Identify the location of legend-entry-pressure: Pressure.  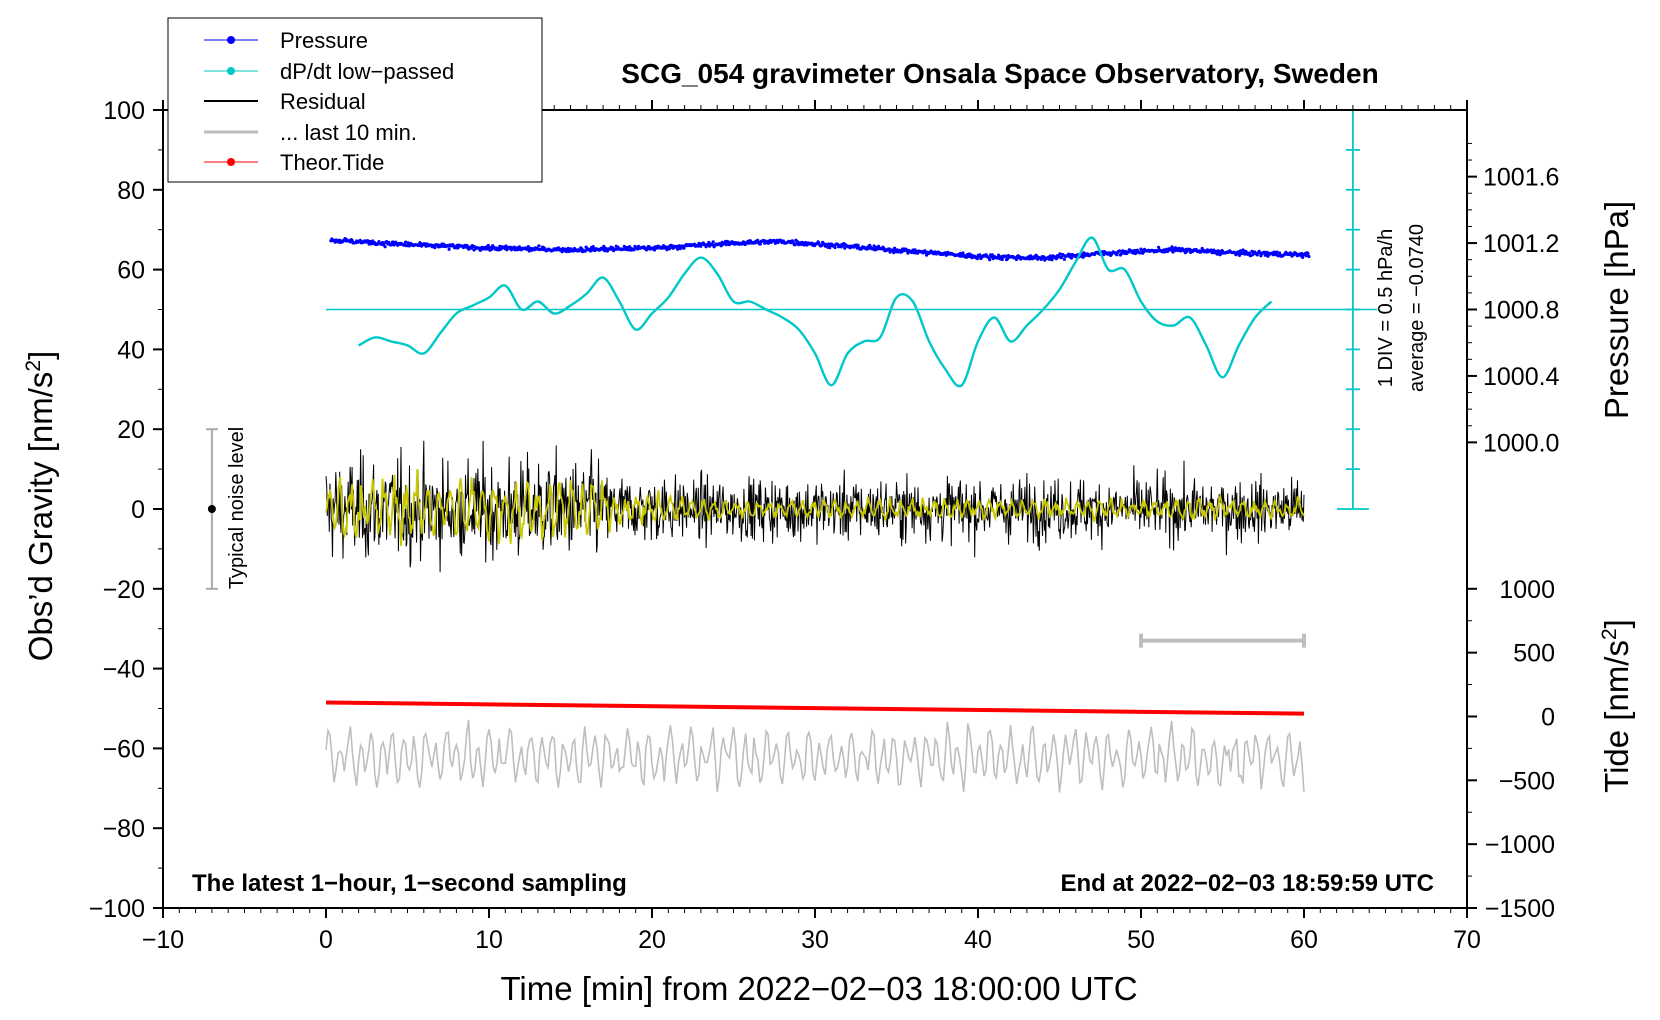
(286, 40).